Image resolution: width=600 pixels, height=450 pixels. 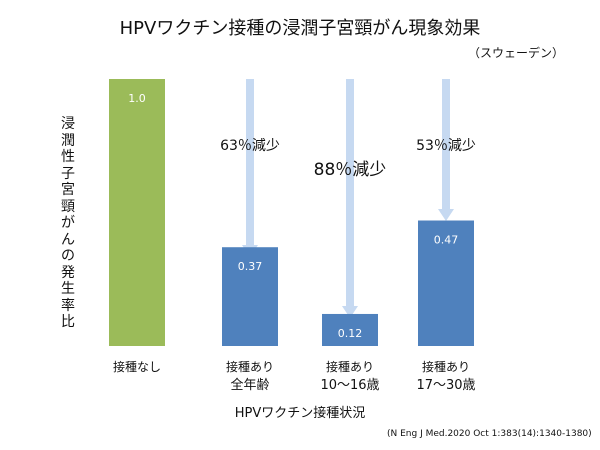 I want to click on category-label-3-line-0: 接種あり, so click(x=446, y=366).